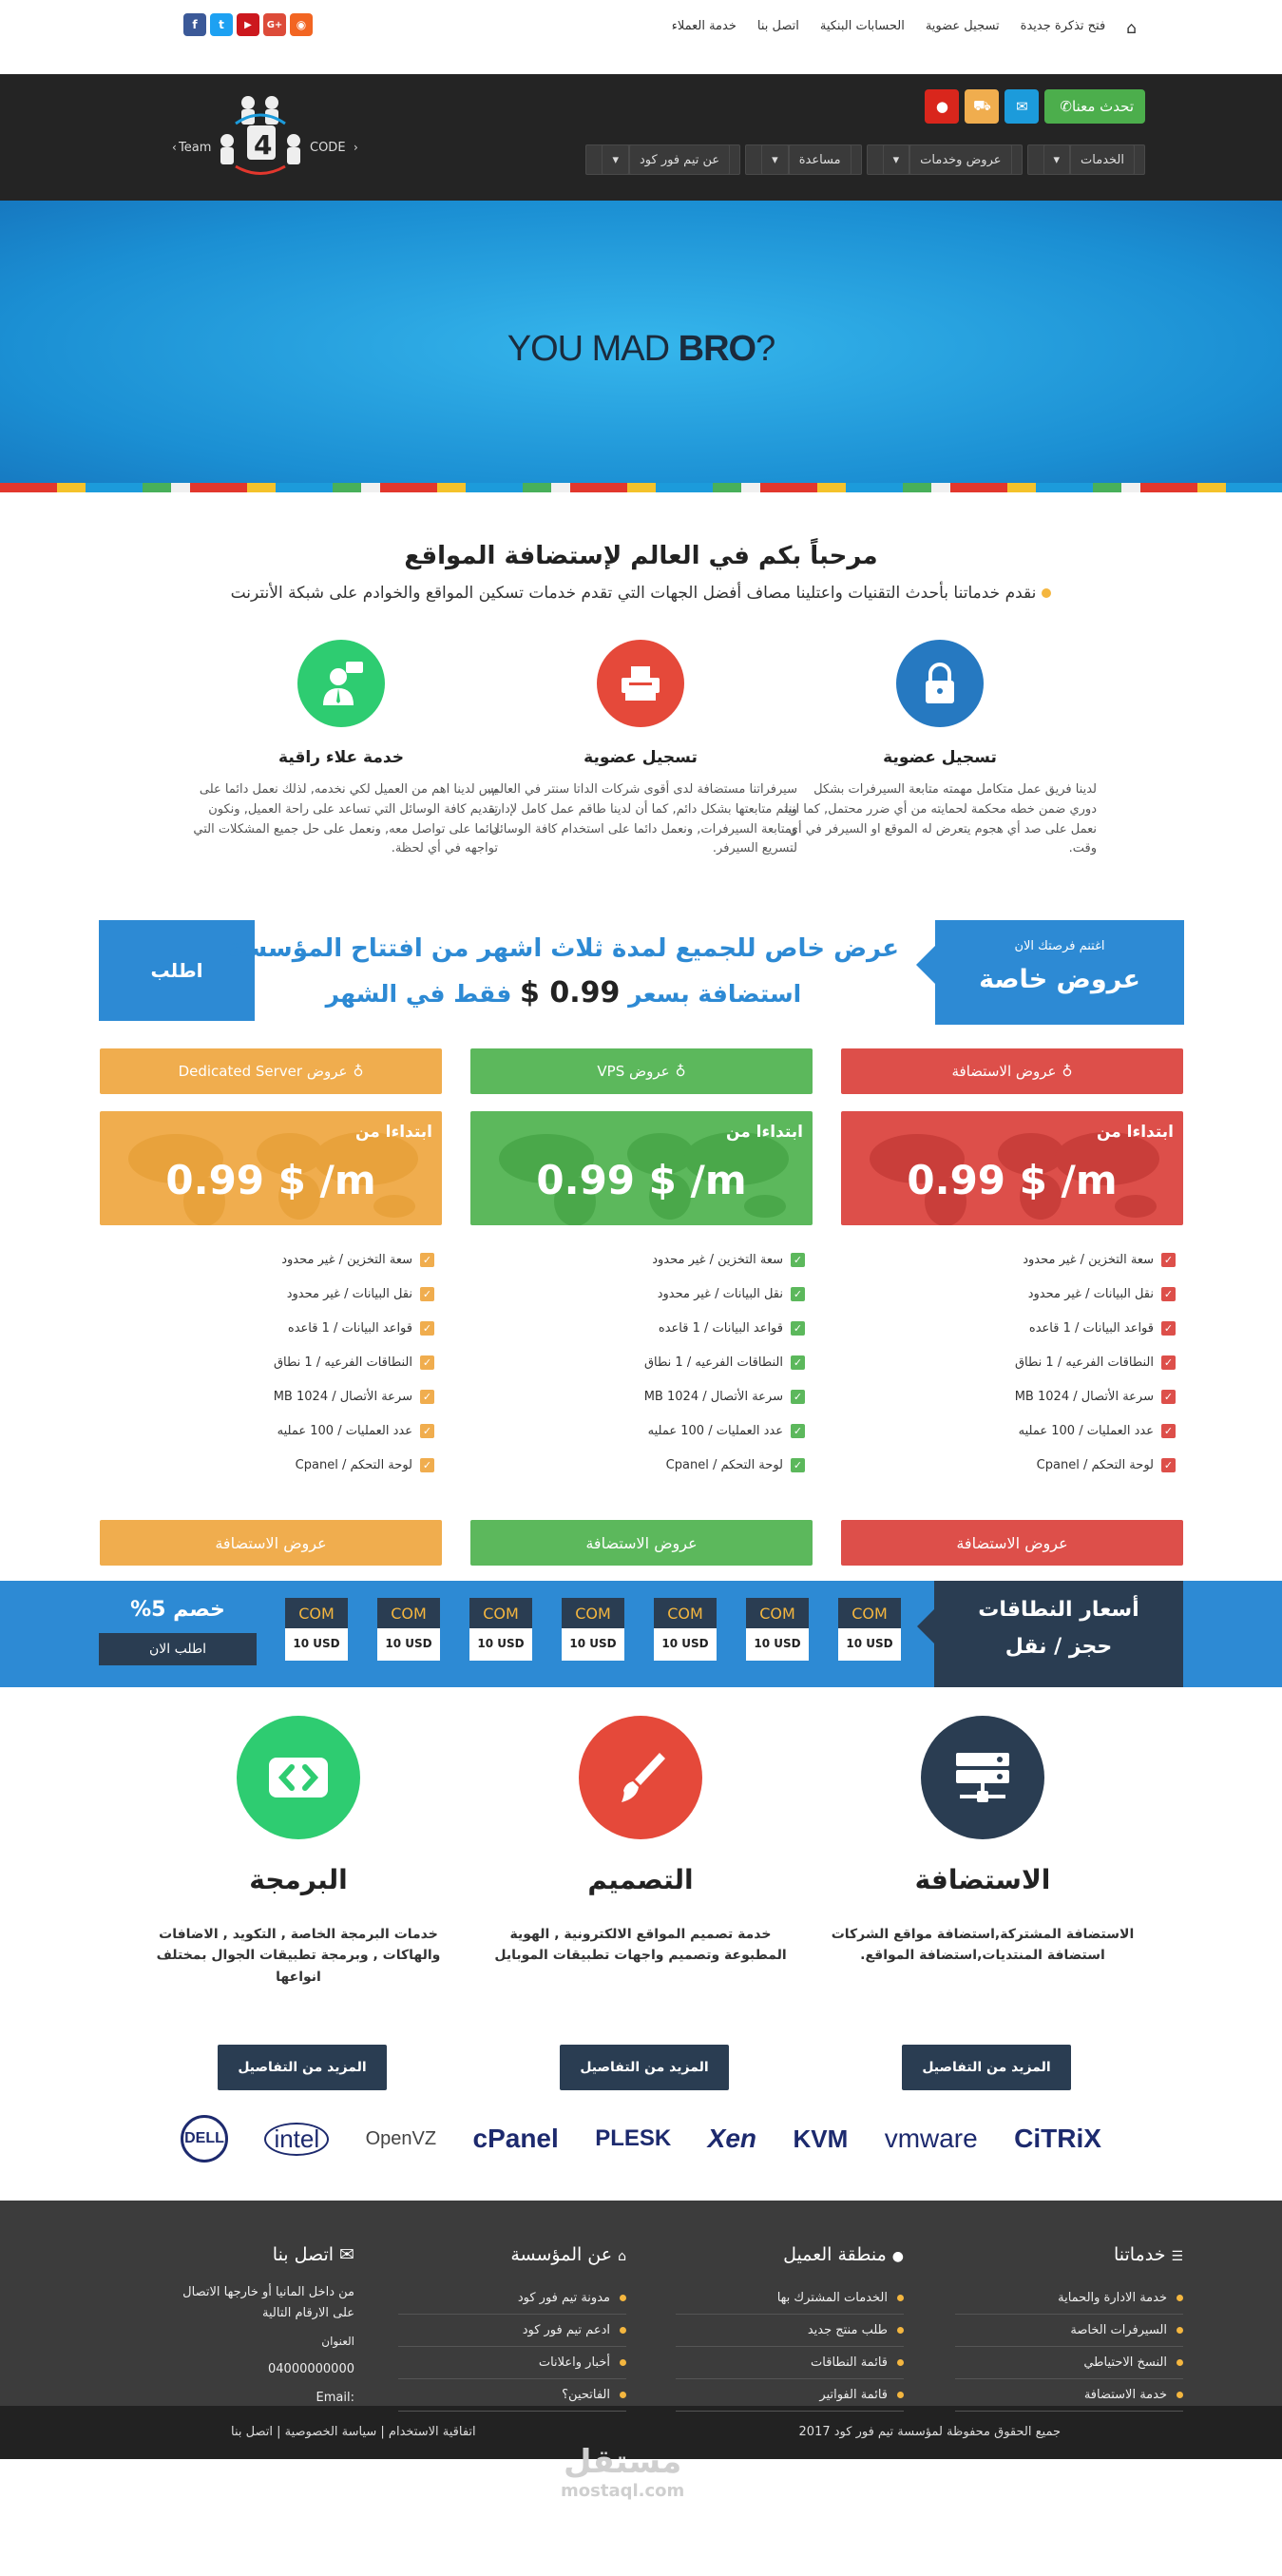  I want to click on user-icon: ●, so click(941, 106).